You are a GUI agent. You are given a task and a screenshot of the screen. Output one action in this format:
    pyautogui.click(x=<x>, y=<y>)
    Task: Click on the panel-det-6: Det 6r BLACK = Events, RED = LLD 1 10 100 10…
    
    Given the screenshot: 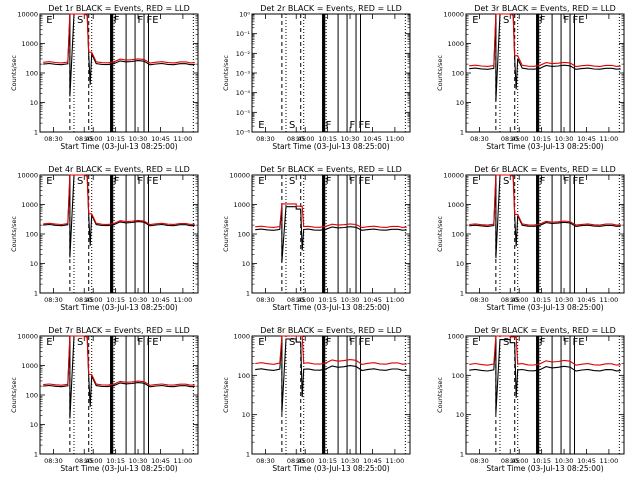 What is the action you would take?
    pyautogui.click(x=530, y=238)
    